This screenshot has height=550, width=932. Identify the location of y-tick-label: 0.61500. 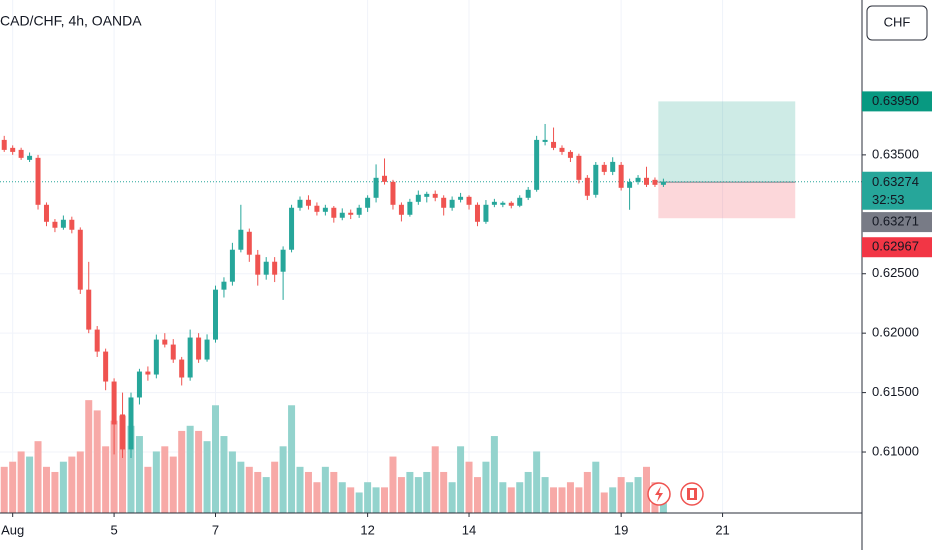
(895, 391).